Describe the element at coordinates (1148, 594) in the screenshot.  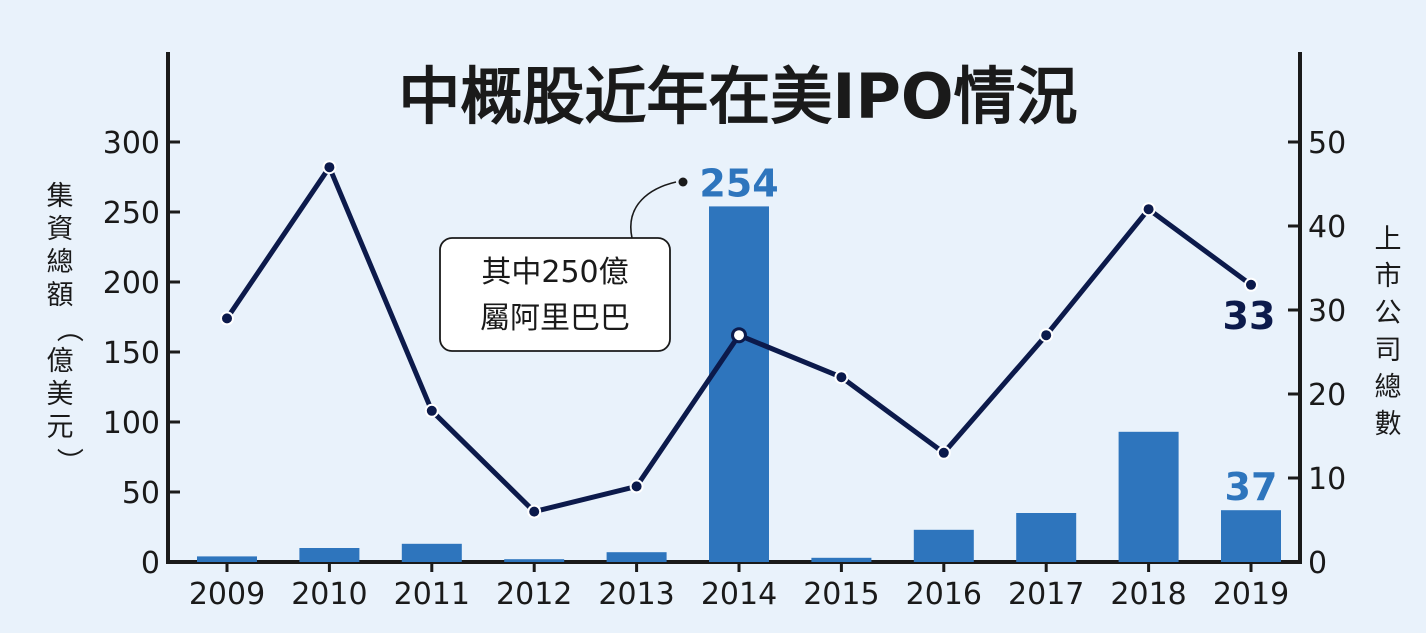
I see `x-tick-label: 2018` at that location.